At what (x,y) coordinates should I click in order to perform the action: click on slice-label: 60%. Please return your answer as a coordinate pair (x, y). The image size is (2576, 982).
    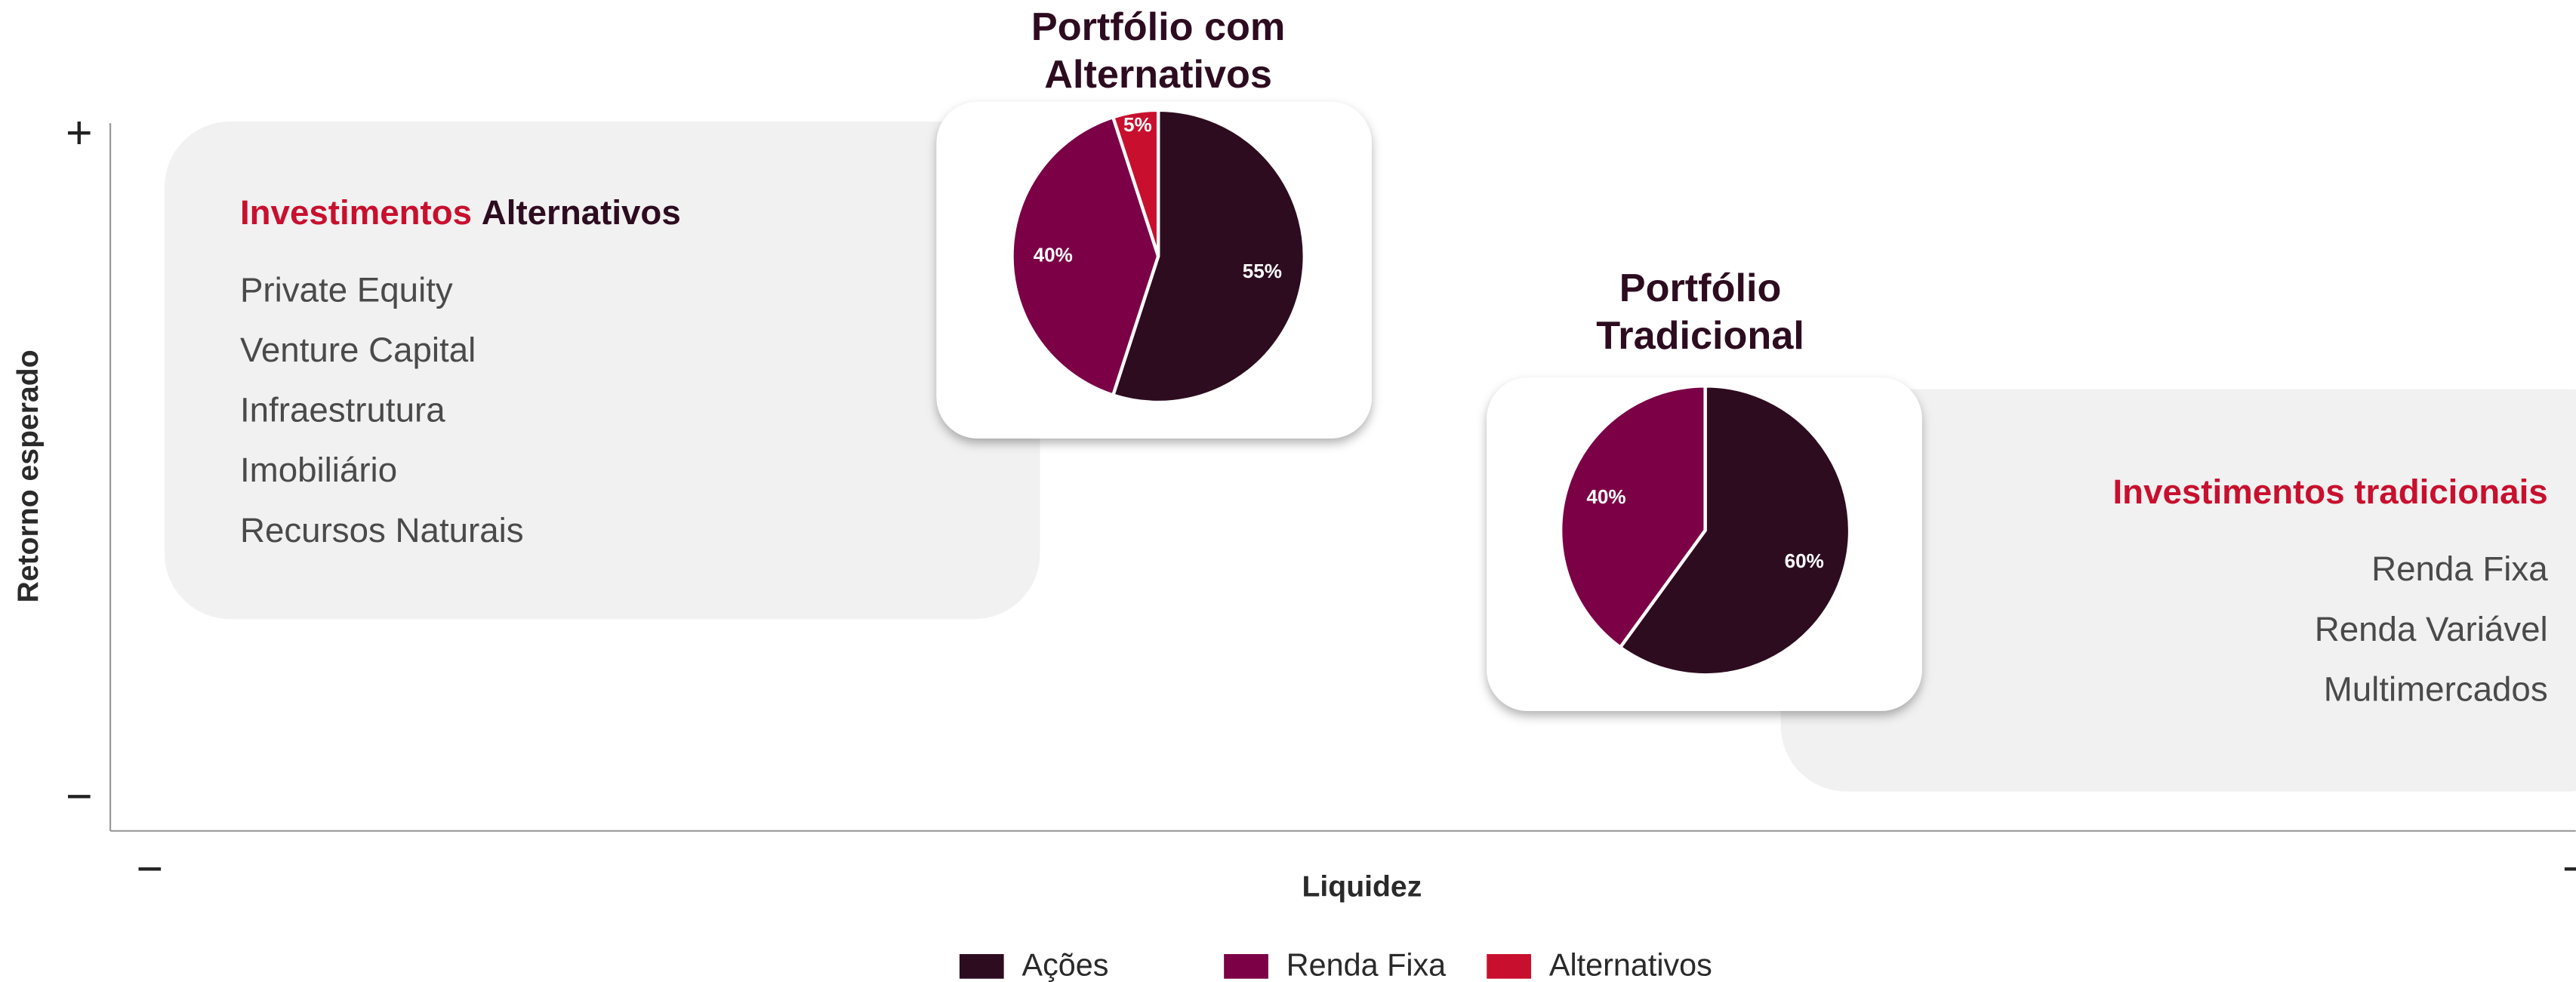
    Looking at the image, I should click on (1804, 560).